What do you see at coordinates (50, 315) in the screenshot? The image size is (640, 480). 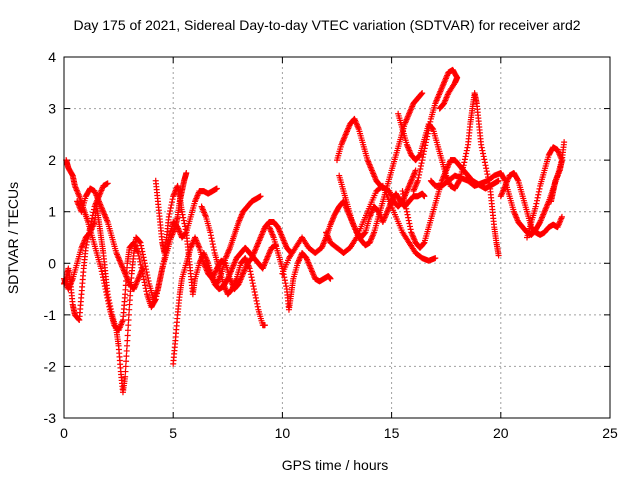 I see `y-tick-label: -1` at bounding box center [50, 315].